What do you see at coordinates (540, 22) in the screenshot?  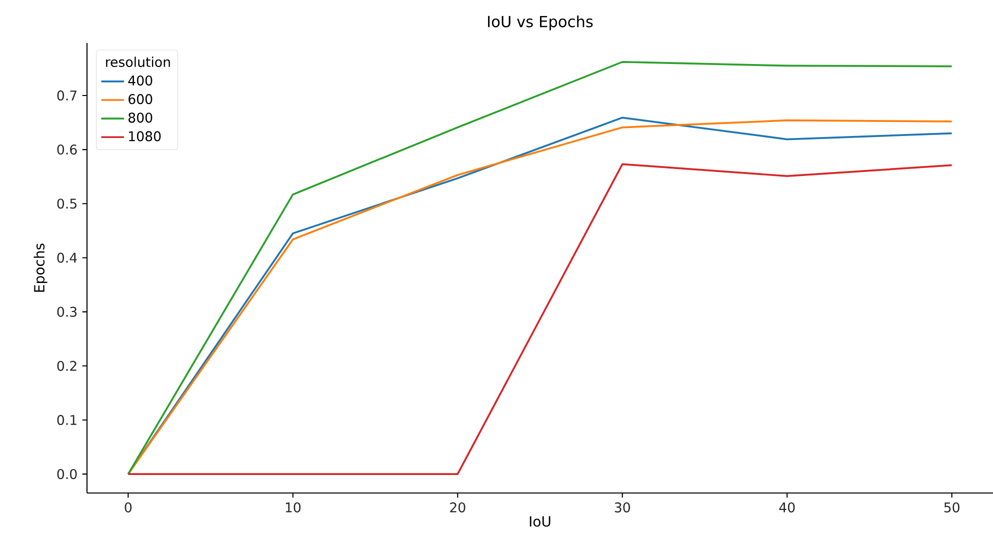 I see `chart-title: IoU vs Epochs` at bounding box center [540, 22].